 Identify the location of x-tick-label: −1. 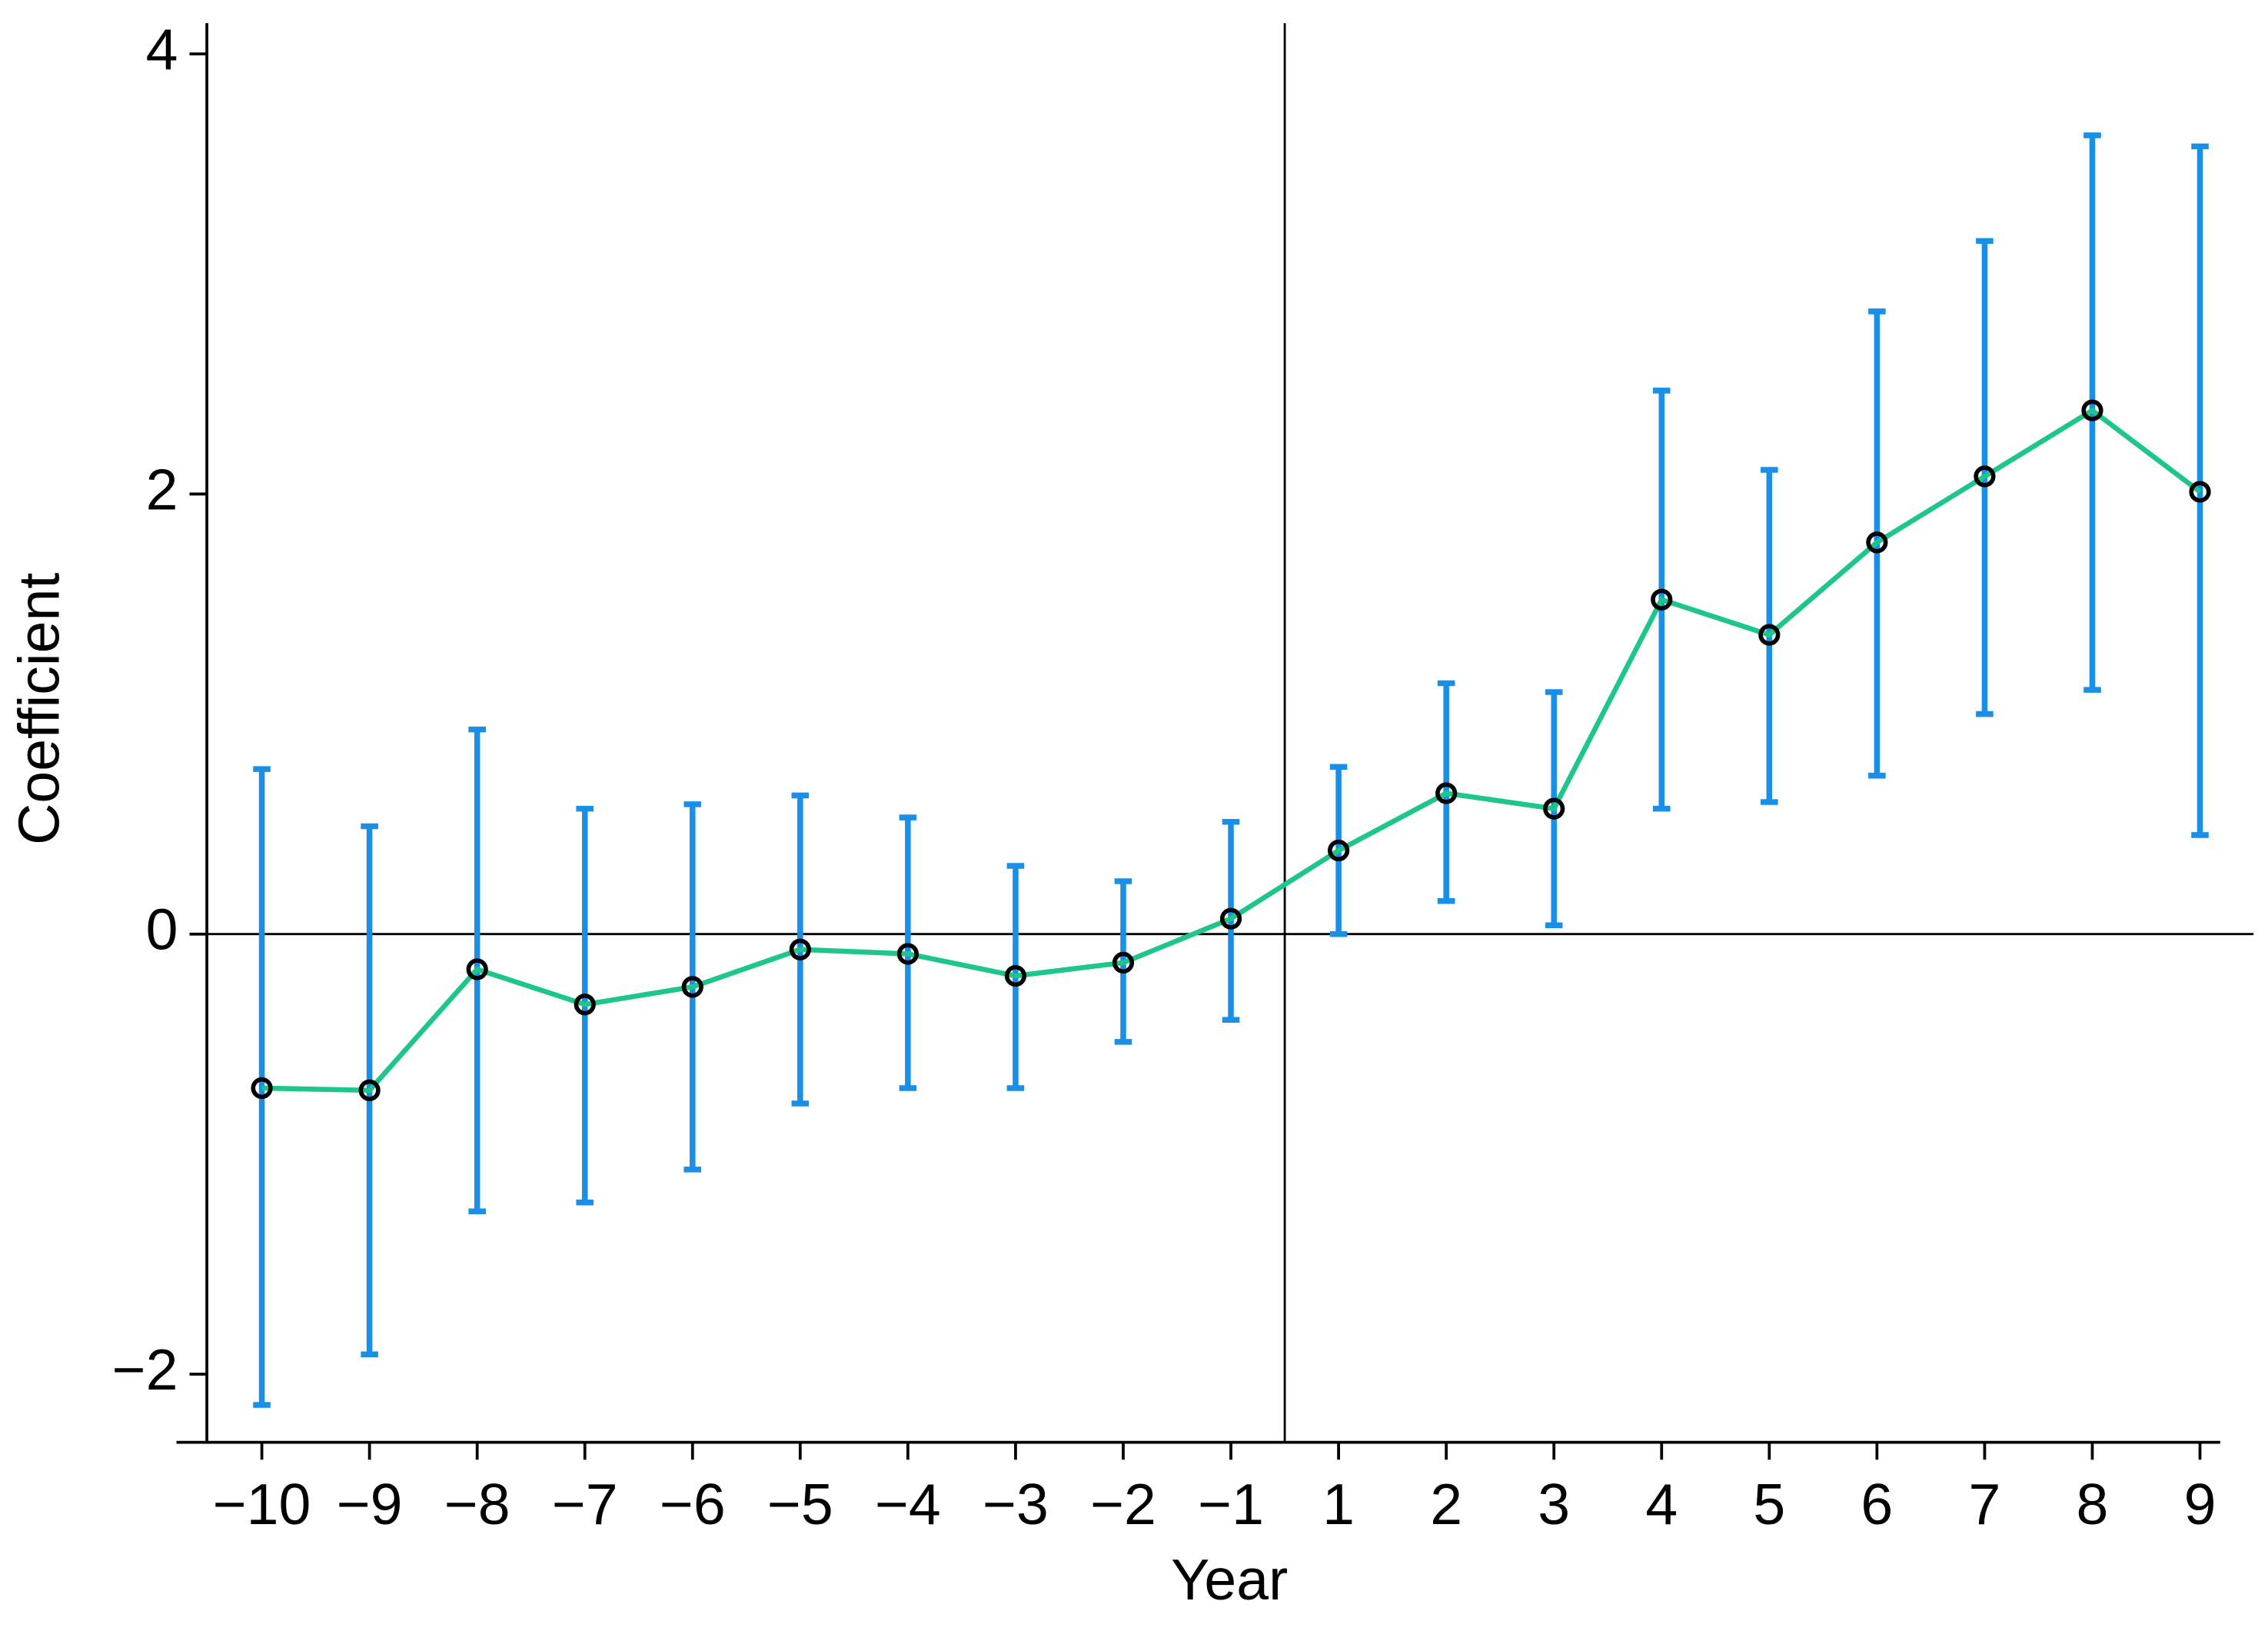
(1231, 1504).